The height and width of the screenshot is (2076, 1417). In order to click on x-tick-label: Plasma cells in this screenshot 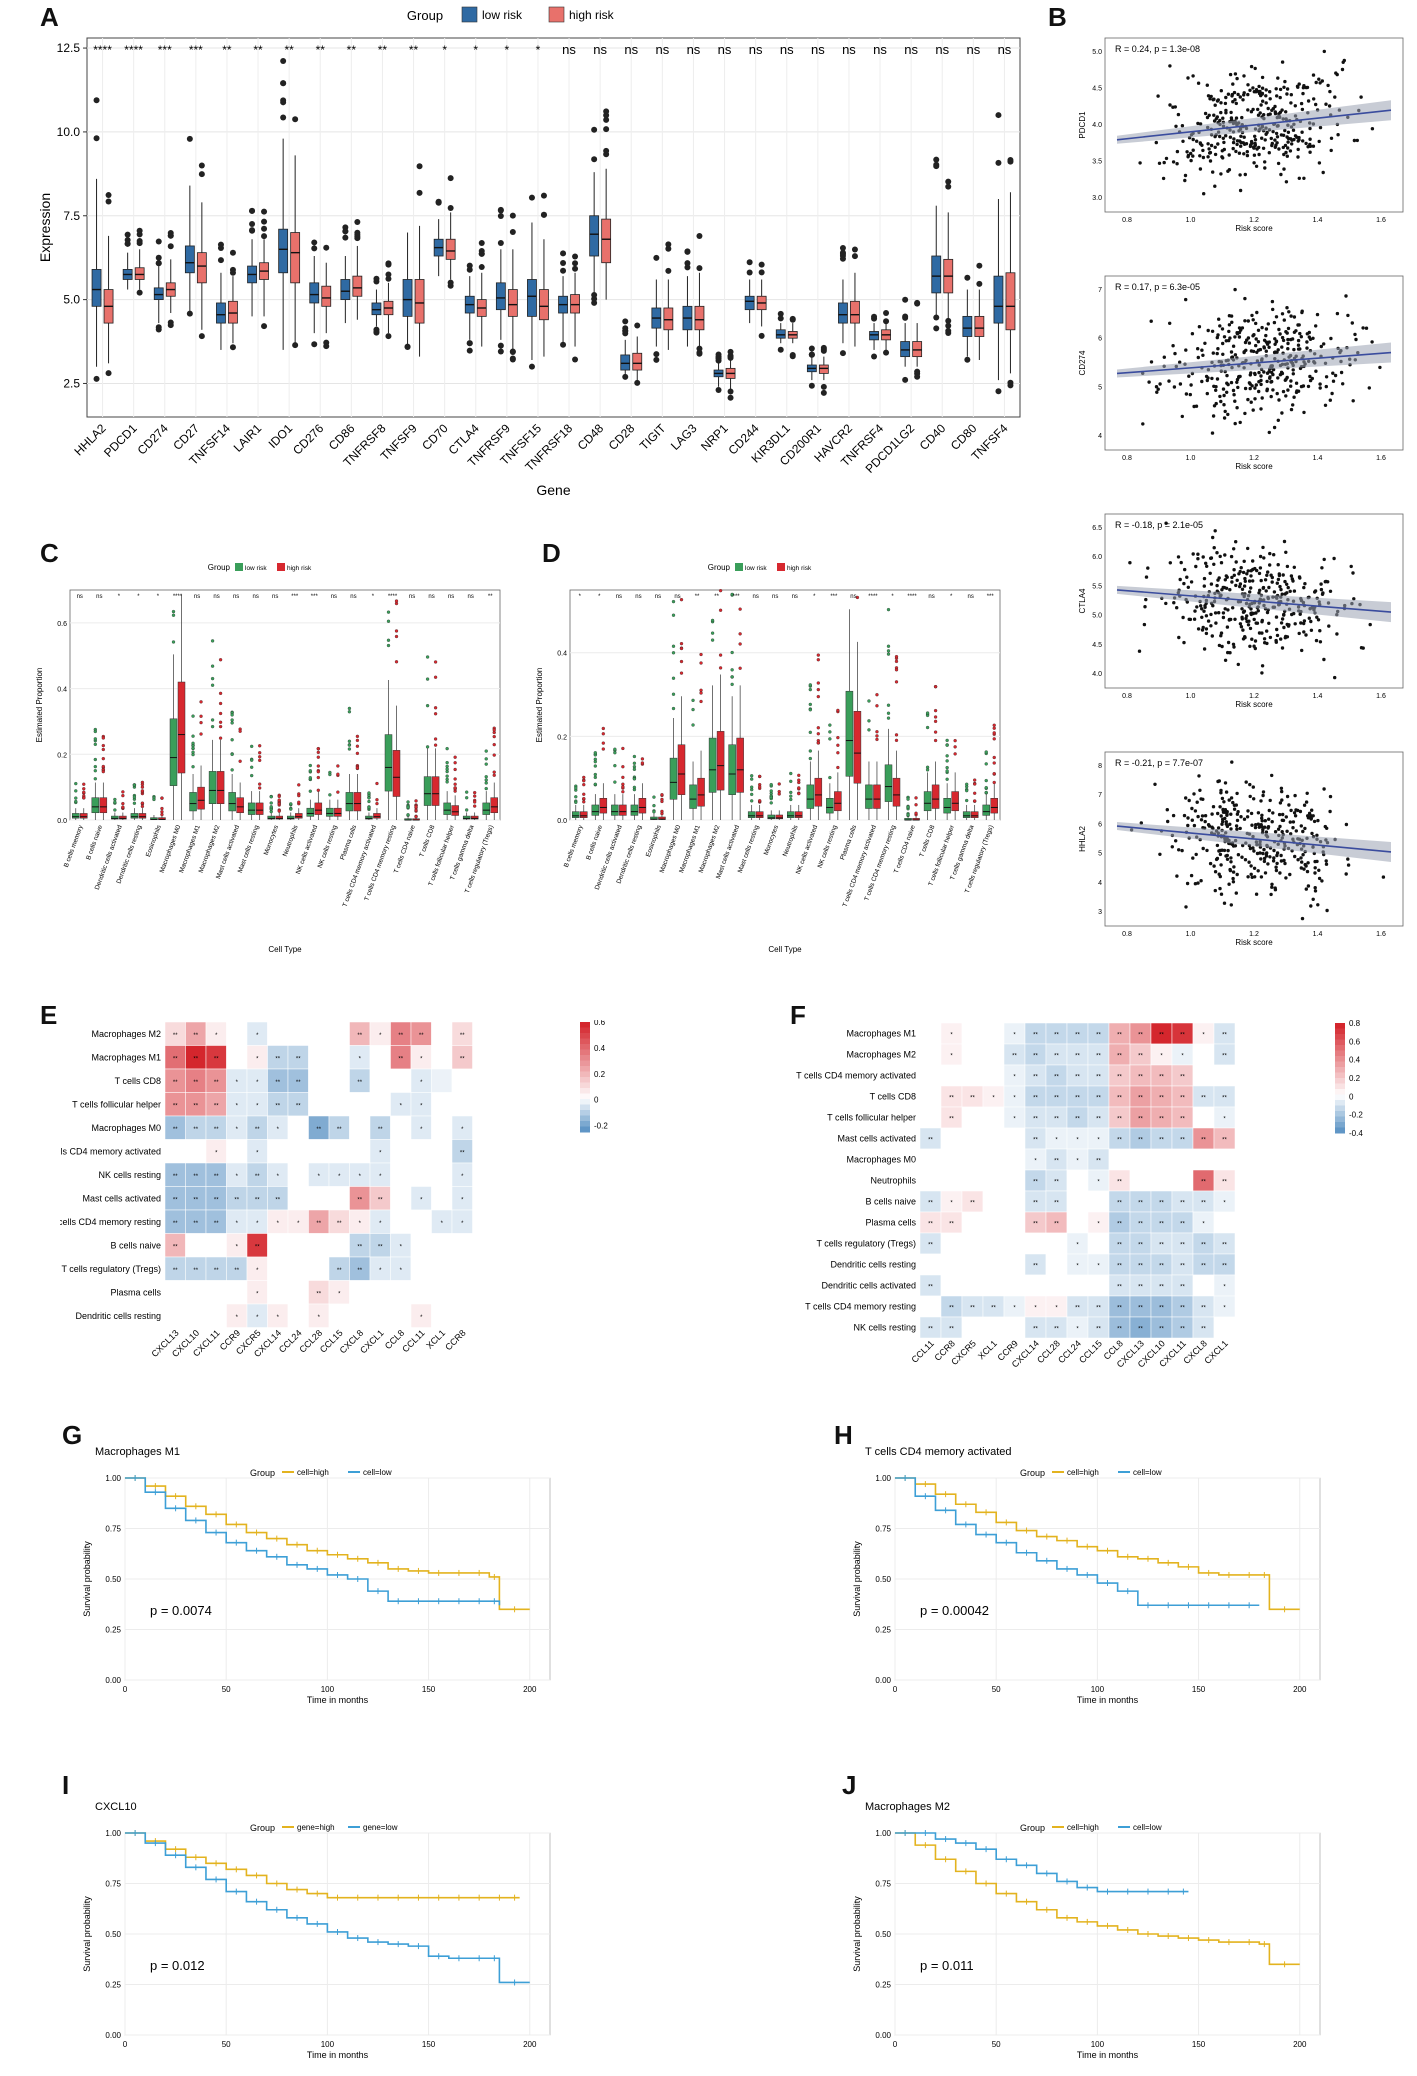, I will do `click(348, 842)`.